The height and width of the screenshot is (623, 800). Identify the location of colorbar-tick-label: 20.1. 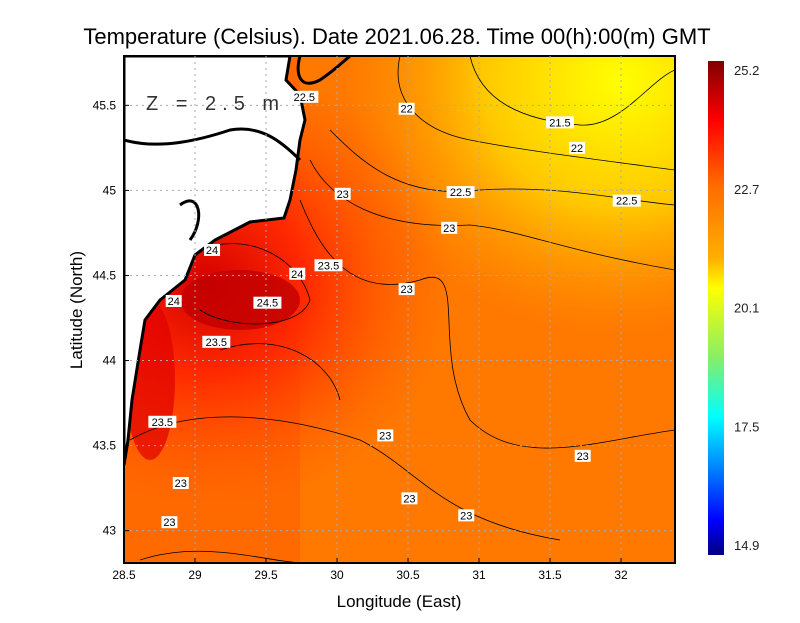
(746, 308).